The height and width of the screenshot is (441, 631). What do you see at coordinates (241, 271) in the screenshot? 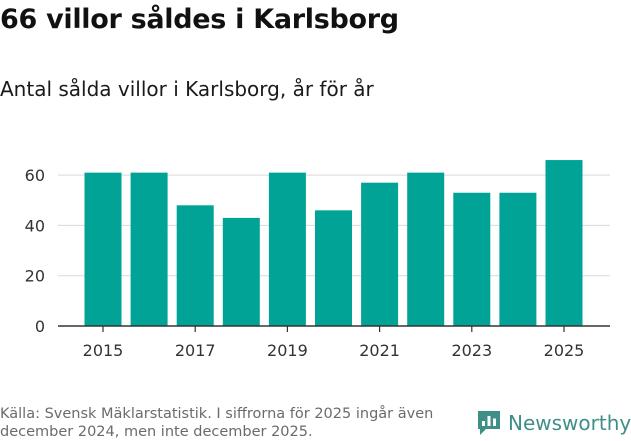
I see `bar-2018` at bounding box center [241, 271].